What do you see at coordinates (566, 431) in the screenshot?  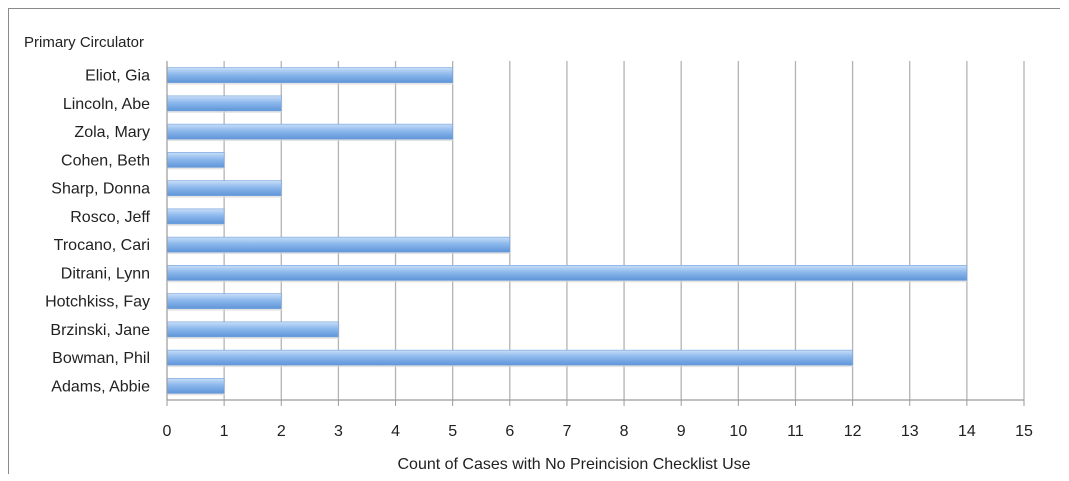 I see `x-tick-label: 7` at bounding box center [566, 431].